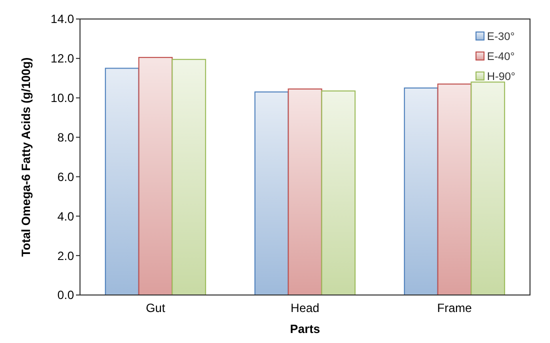 Image resolution: width=550 pixels, height=343 pixels. I want to click on y-tick-label: 0.0, so click(65, 295).